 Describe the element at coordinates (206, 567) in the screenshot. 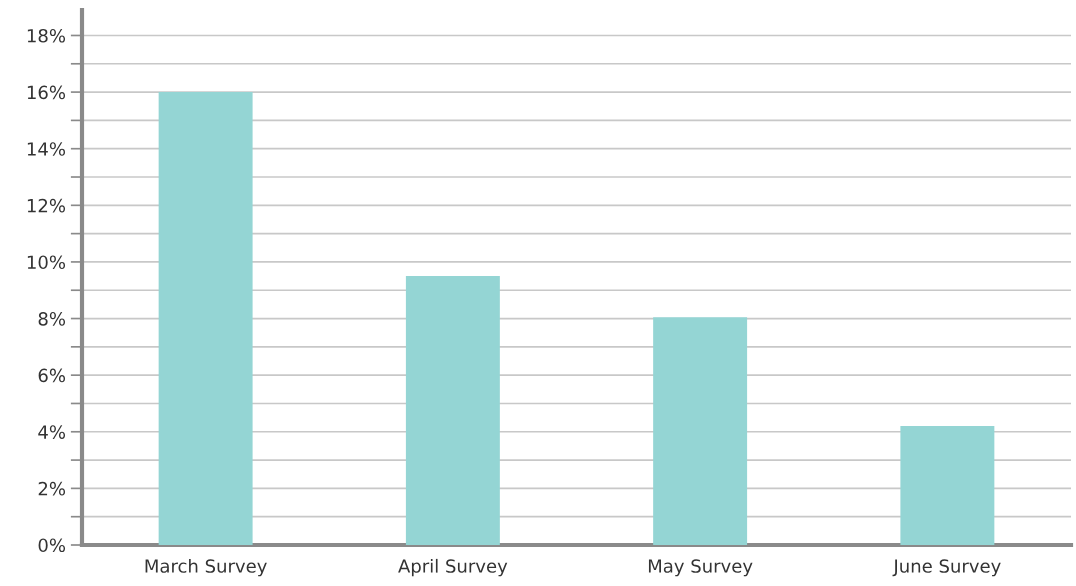

I see `x-tick-label: March Survey` at that location.